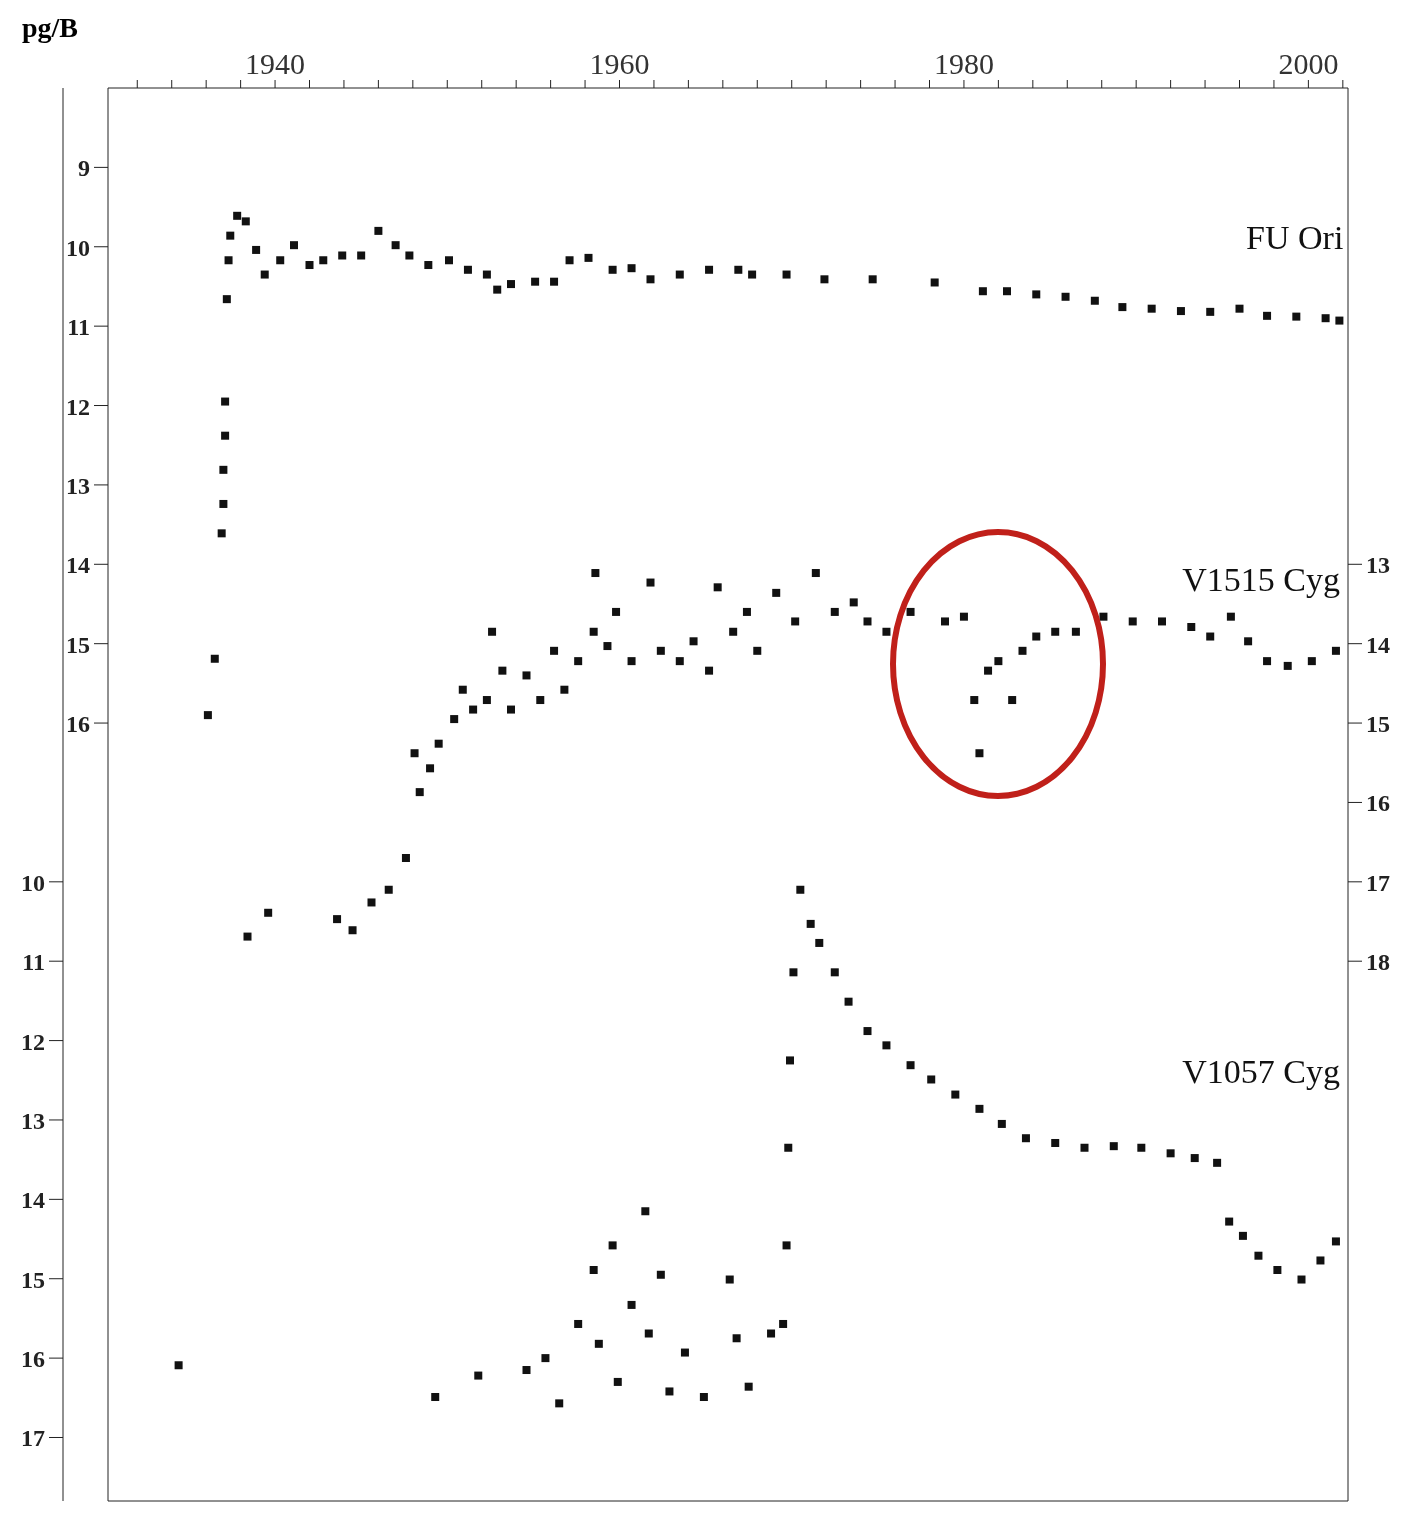 Image resolution: width=1413 pixels, height=1523 pixels. What do you see at coordinates (84, 168) in the screenshot?
I see `y-tick-label: 9` at bounding box center [84, 168].